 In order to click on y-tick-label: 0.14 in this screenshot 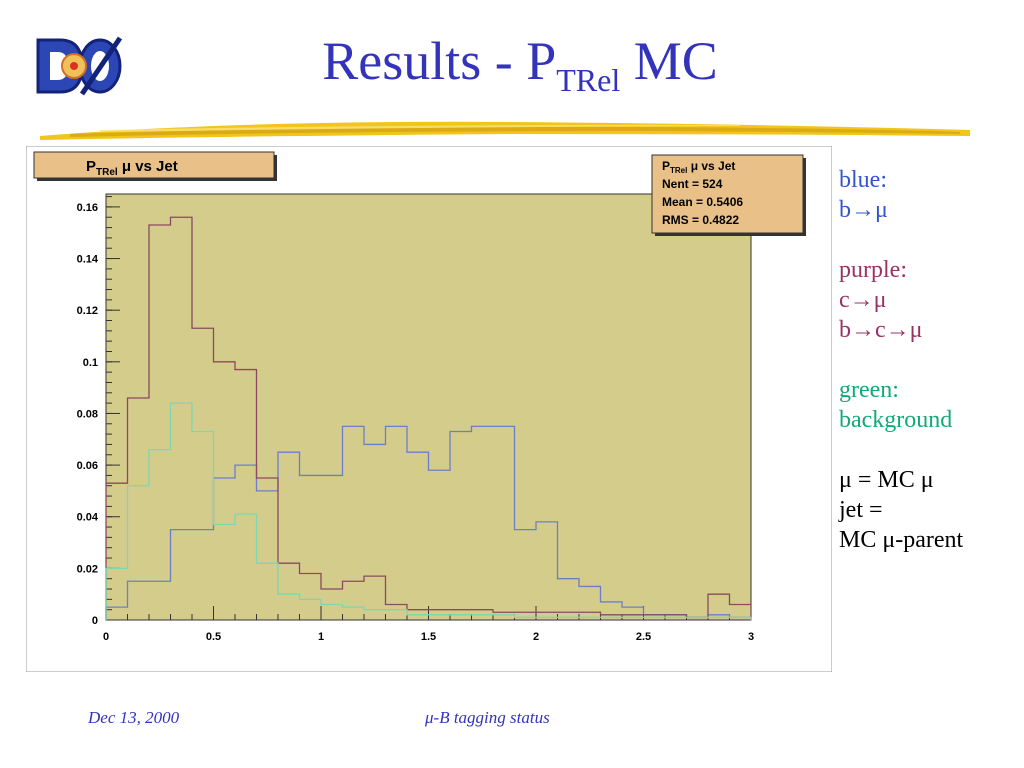, I will do `click(88, 260)`.